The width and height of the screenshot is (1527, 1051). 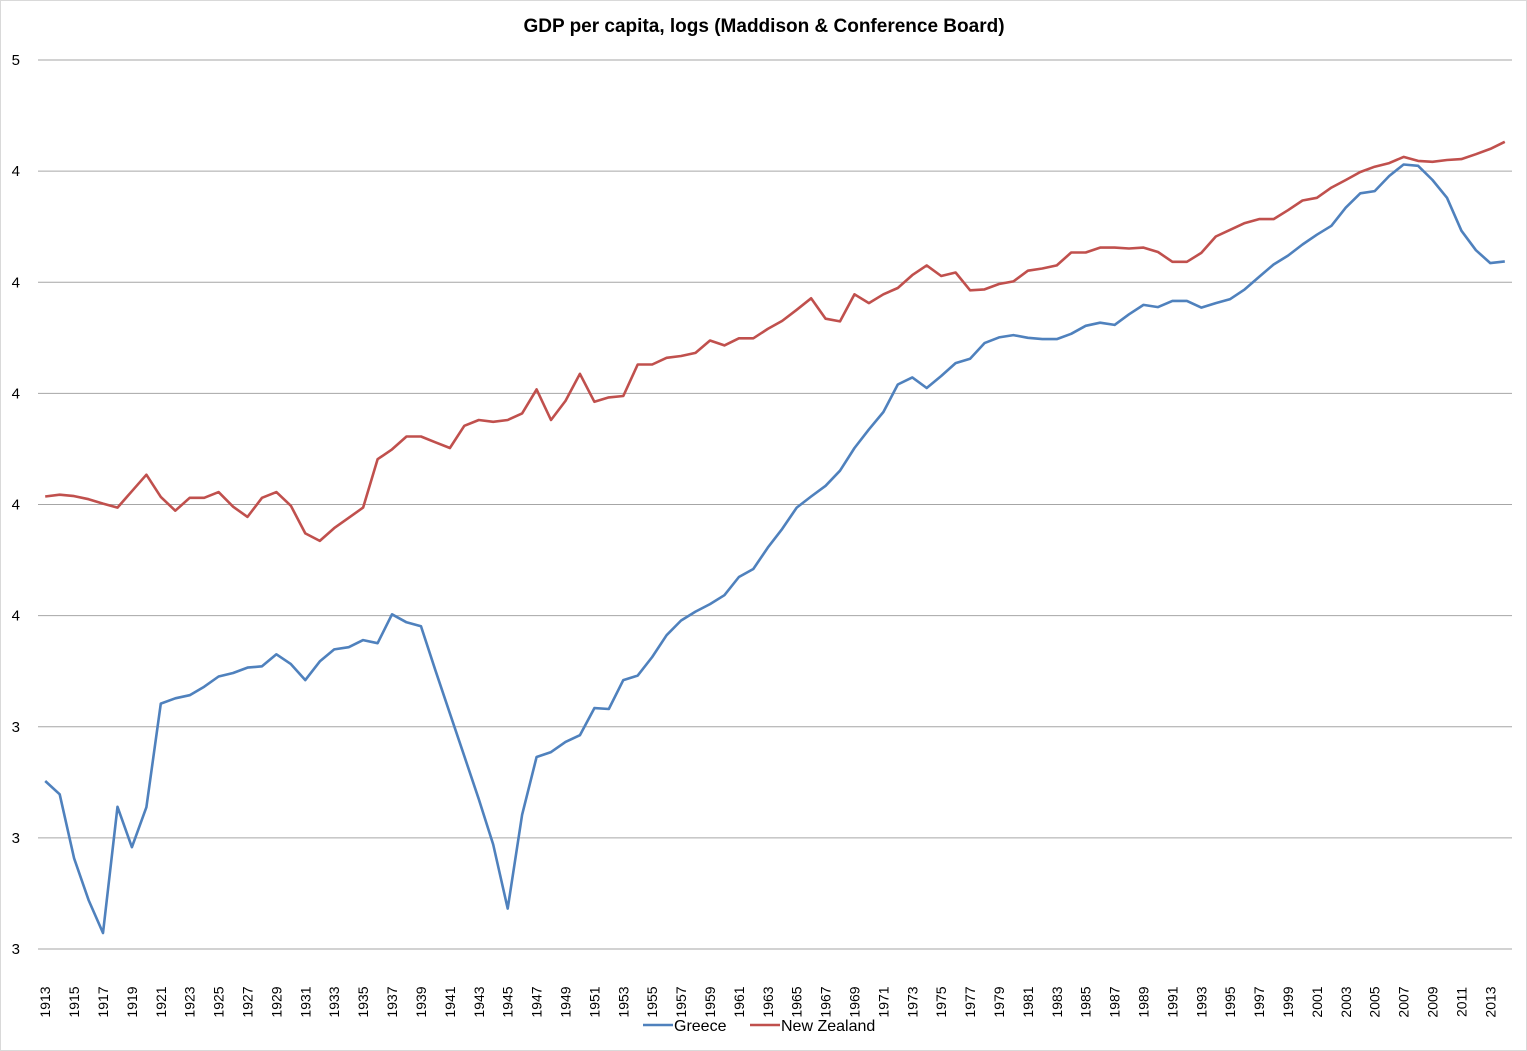 What do you see at coordinates (710, 1001) in the screenshot?
I see `x-tick-label: 1959` at bounding box center [710, 1001].